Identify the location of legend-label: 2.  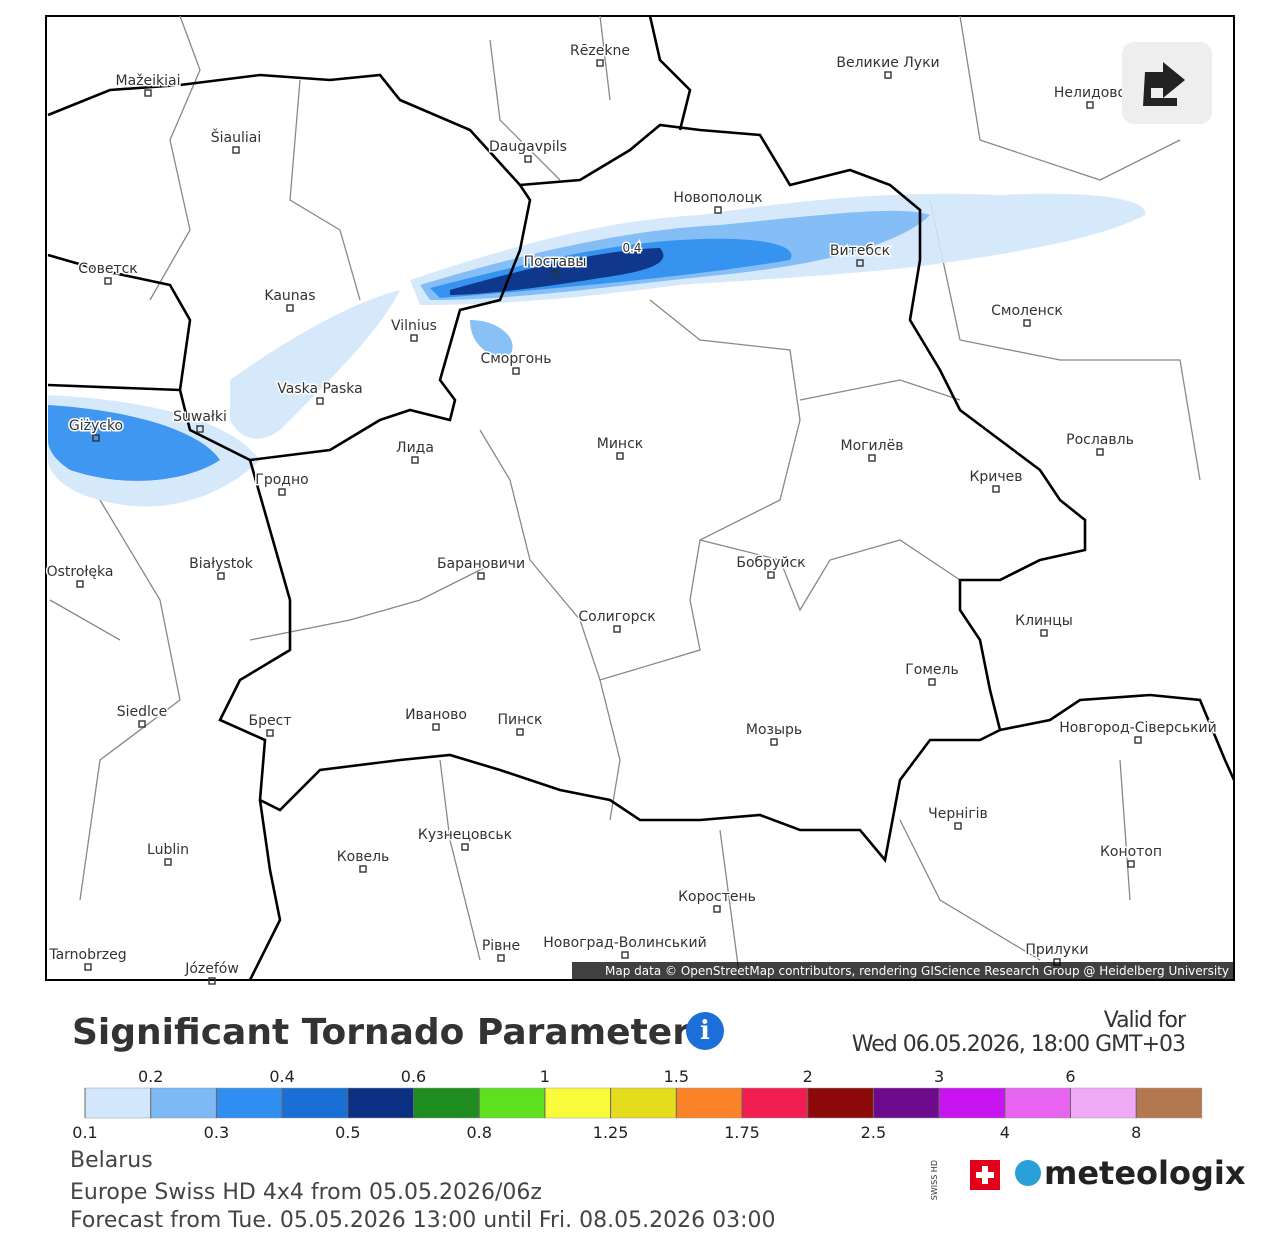
(808, 1076).